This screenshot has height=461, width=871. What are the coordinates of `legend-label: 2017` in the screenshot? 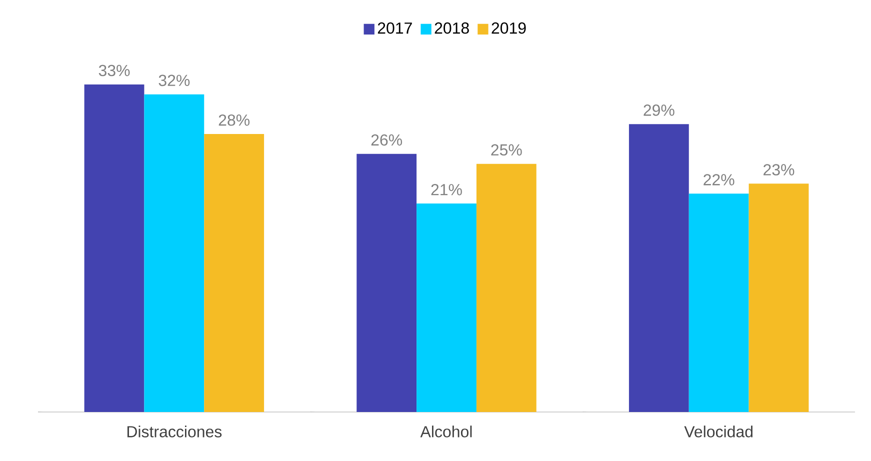 It's located at (395, 28).